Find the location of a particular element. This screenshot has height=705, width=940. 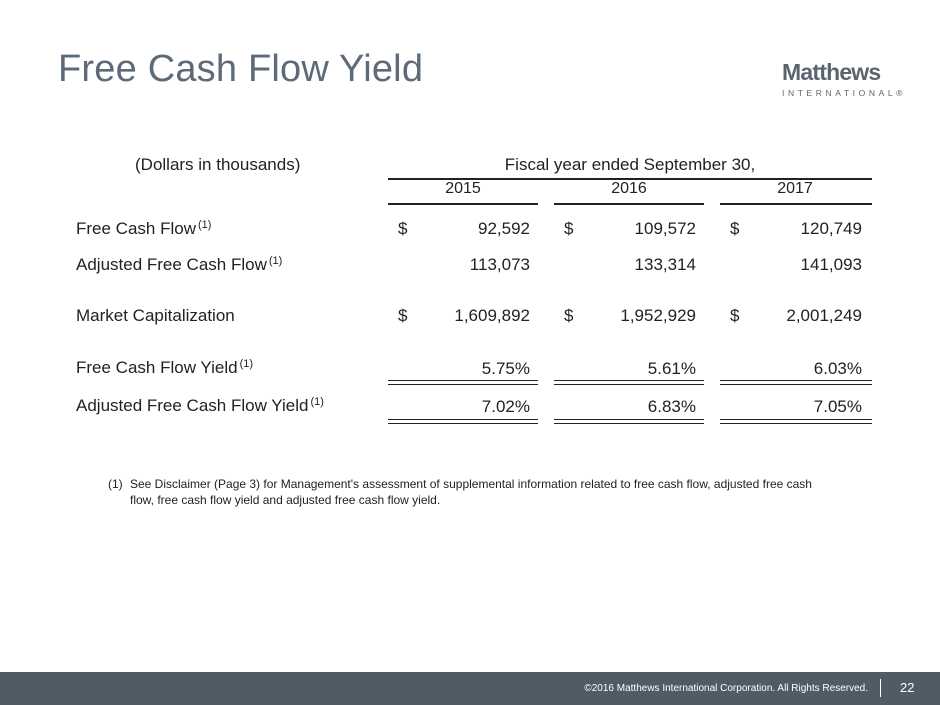

value-cell: 7.02% is located at coordinates (505, 406).